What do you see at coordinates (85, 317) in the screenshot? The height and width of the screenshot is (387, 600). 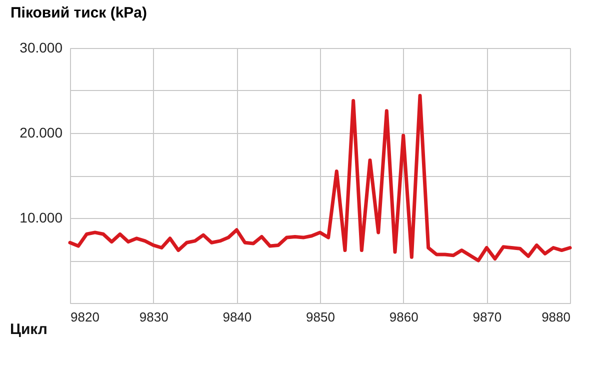 I see `x-tick-label: 9820` at bounding box center [85, 317].